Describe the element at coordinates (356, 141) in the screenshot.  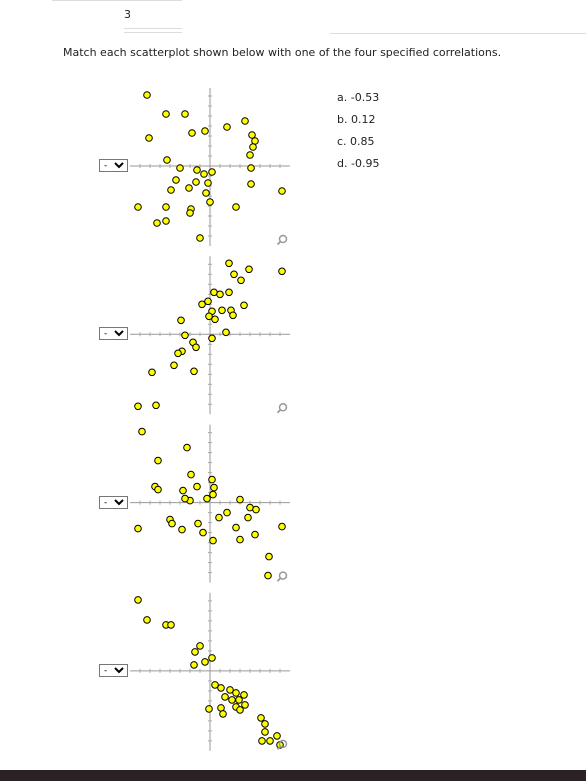
I see `option: c. 0.85` at that location.